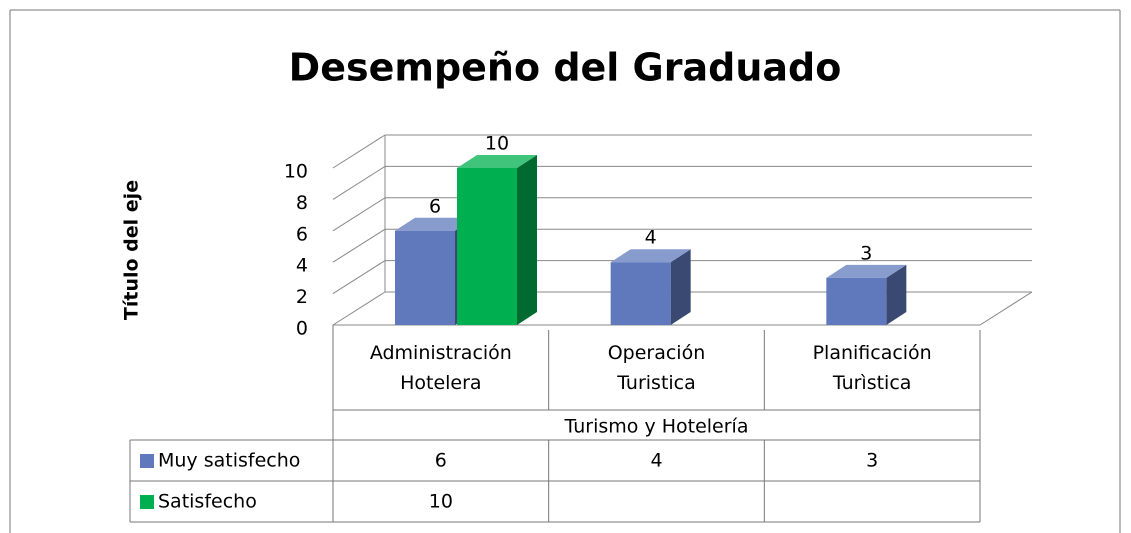 The width and height of the screenshot is (1131, 533). What do you see at coordinates (441, 461) in the screenshot?
I see `table-value: 6` at bounding box center [441, 461].